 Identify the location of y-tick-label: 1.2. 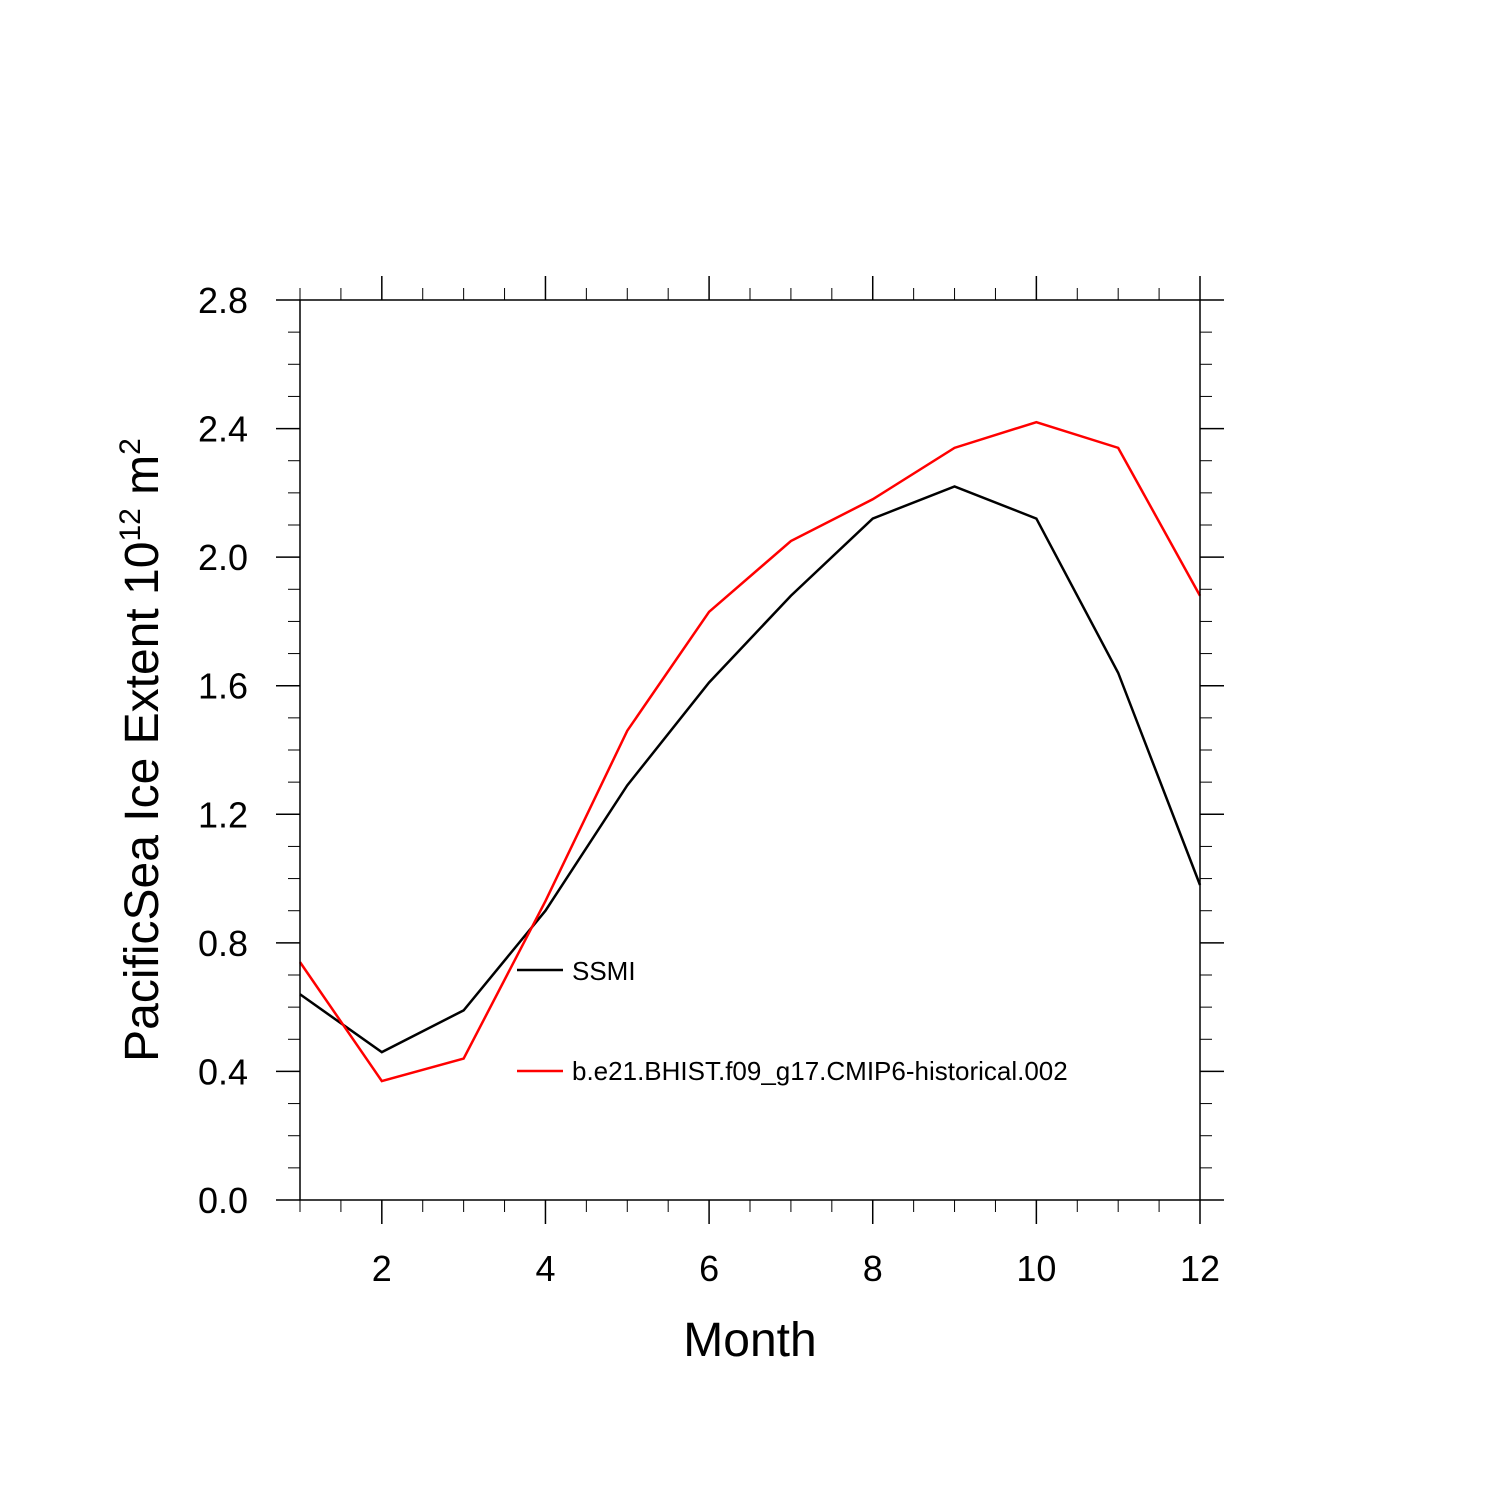
(223, 814).